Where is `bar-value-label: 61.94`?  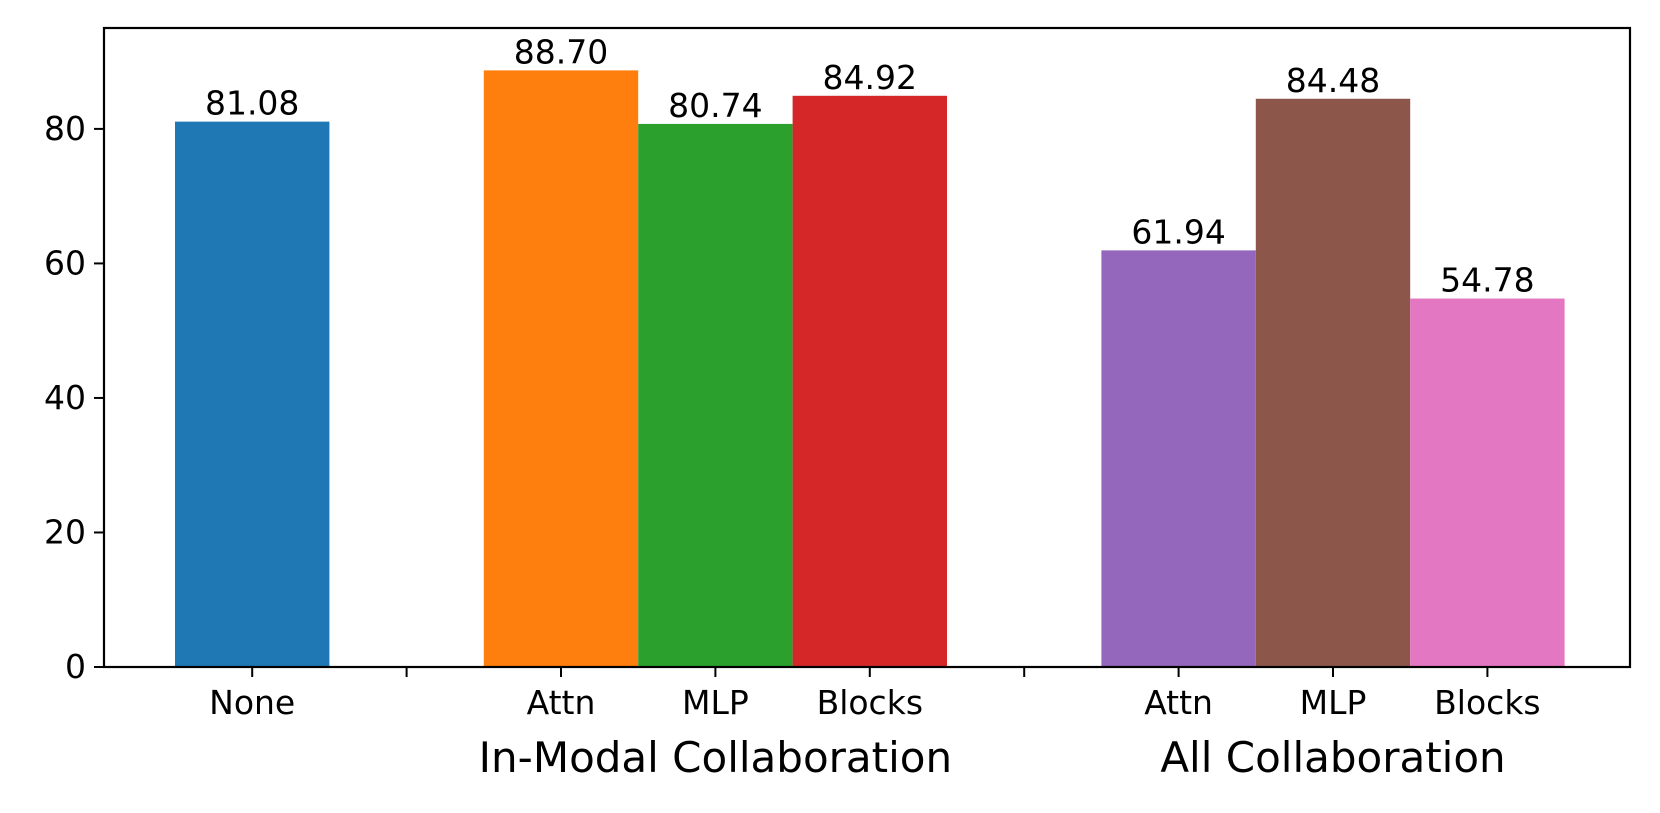 bar-value-label: 61.94 is located at coordinates (1178, 231).